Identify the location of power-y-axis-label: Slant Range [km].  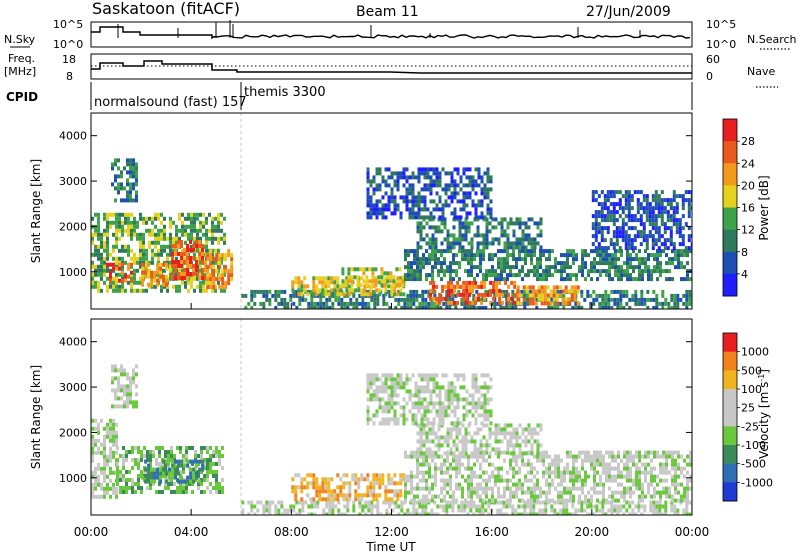
(36, 211).